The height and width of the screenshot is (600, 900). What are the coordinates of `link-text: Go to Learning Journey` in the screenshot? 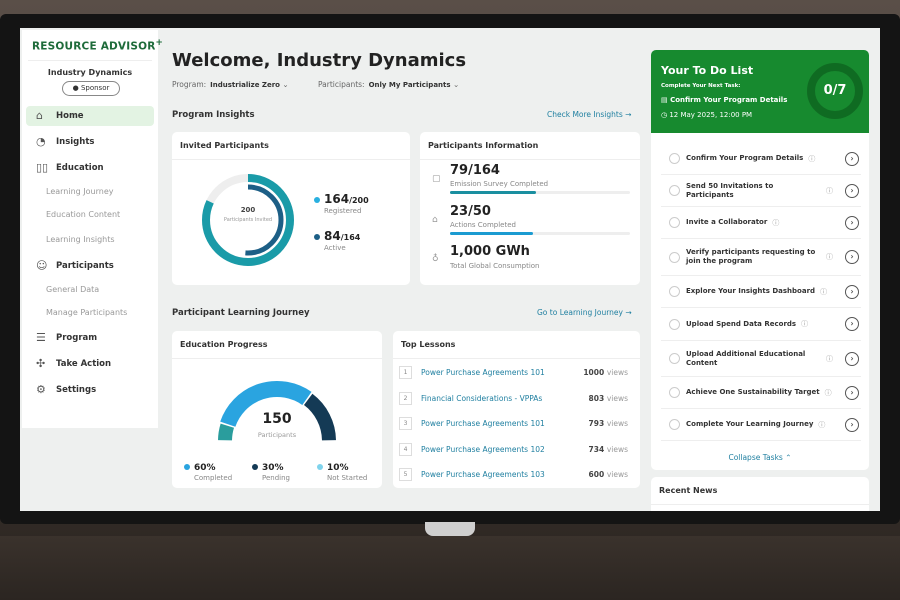 It's located at (580, 312).